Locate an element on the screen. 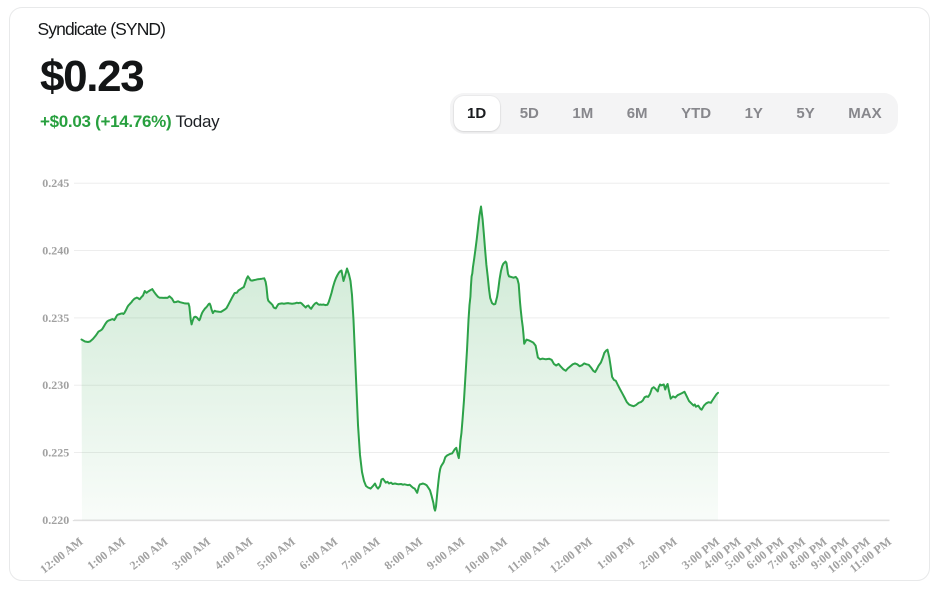 This screenshot has height=589, width=939. svg-text: 0.245 is located at coordinates (55, 183).